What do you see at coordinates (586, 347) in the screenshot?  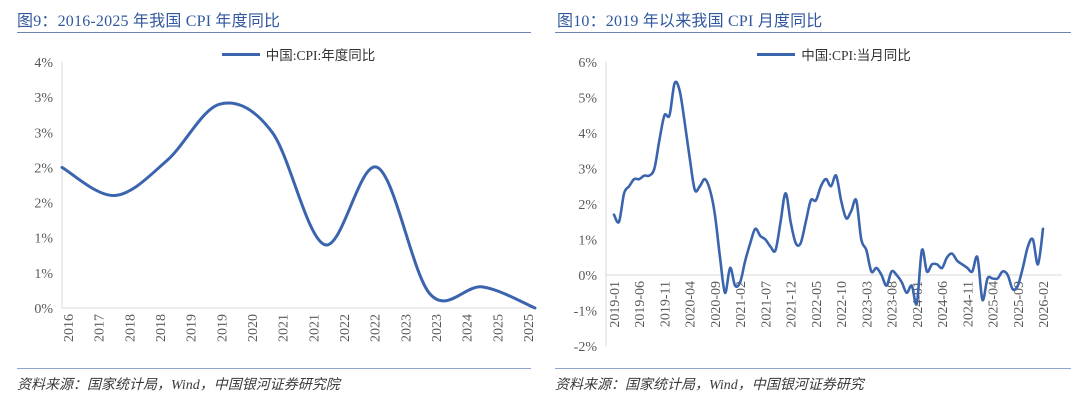 I see `y-tick-label: -2%` at bounding box center [586, 347].